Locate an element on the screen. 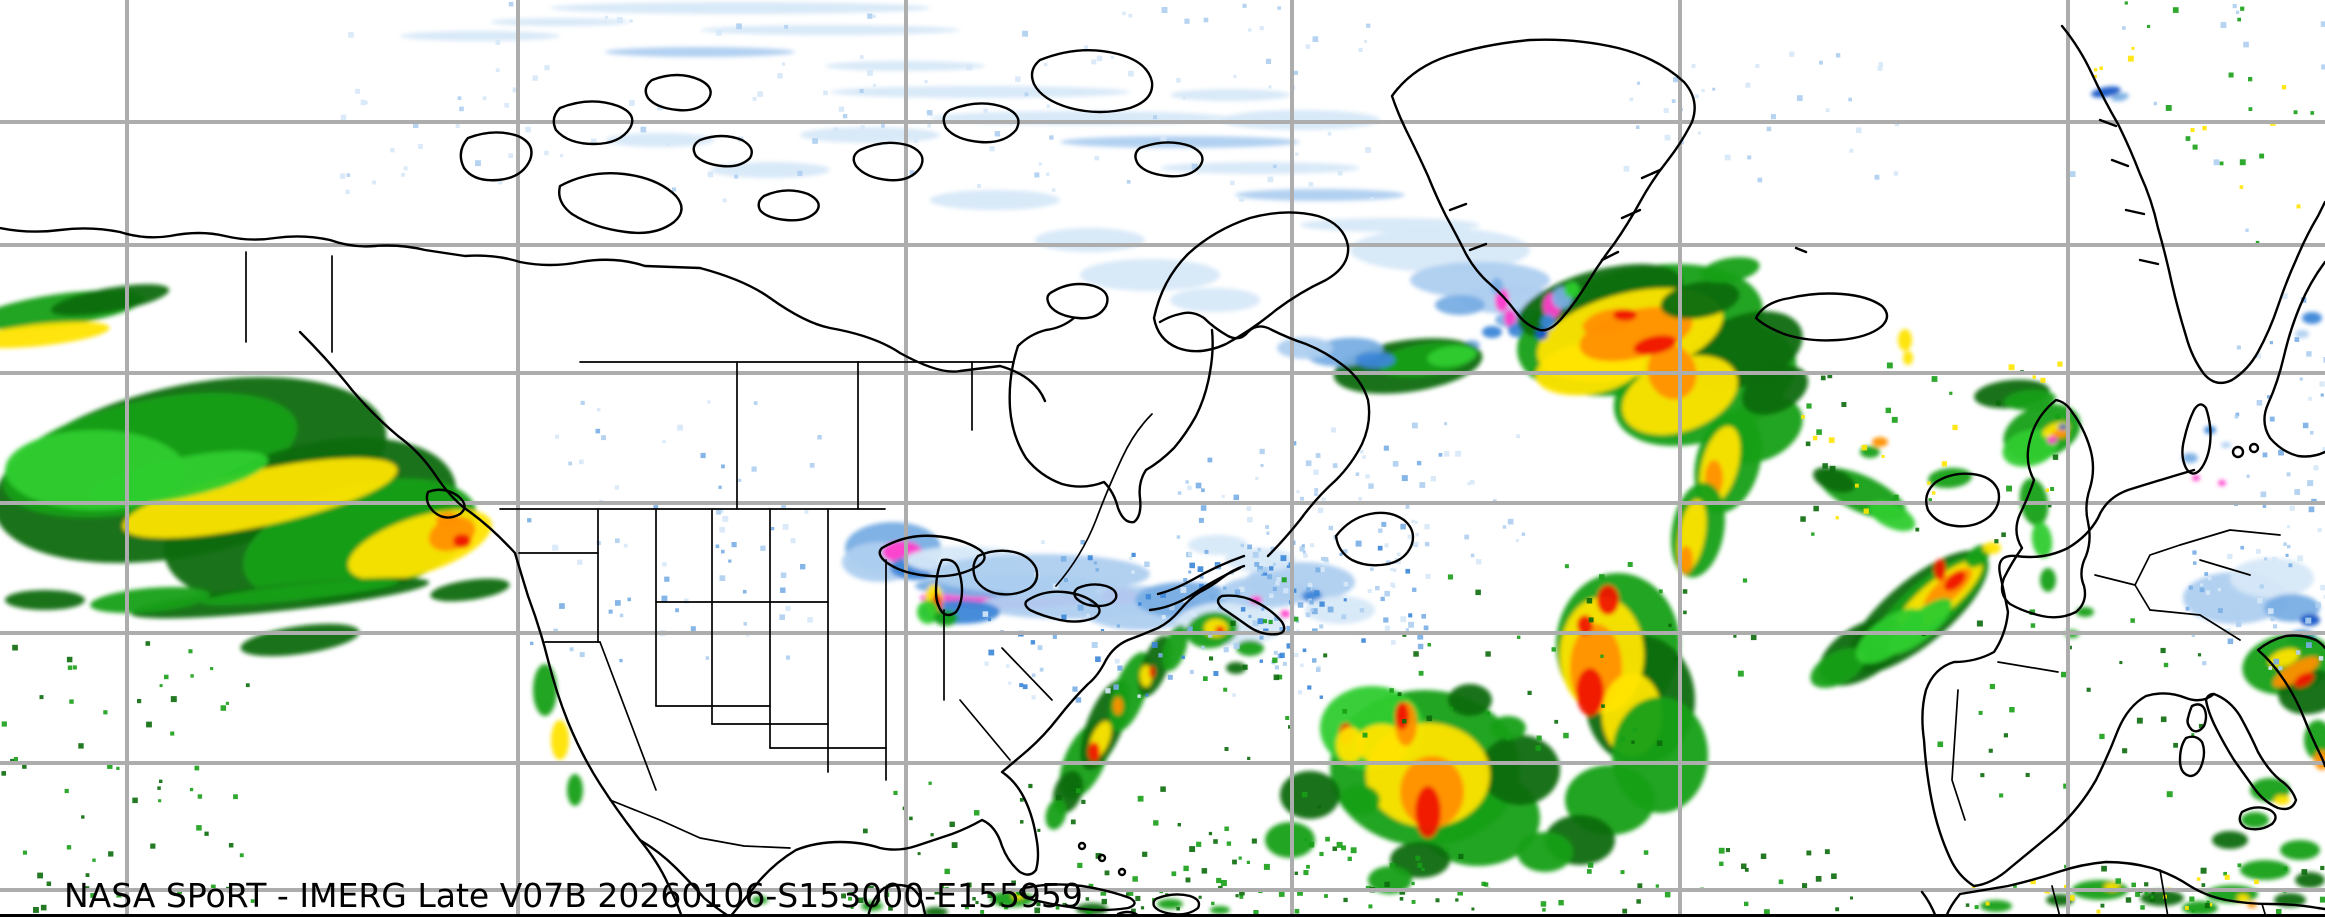  island-victoria is located at coordinates (620, 203).